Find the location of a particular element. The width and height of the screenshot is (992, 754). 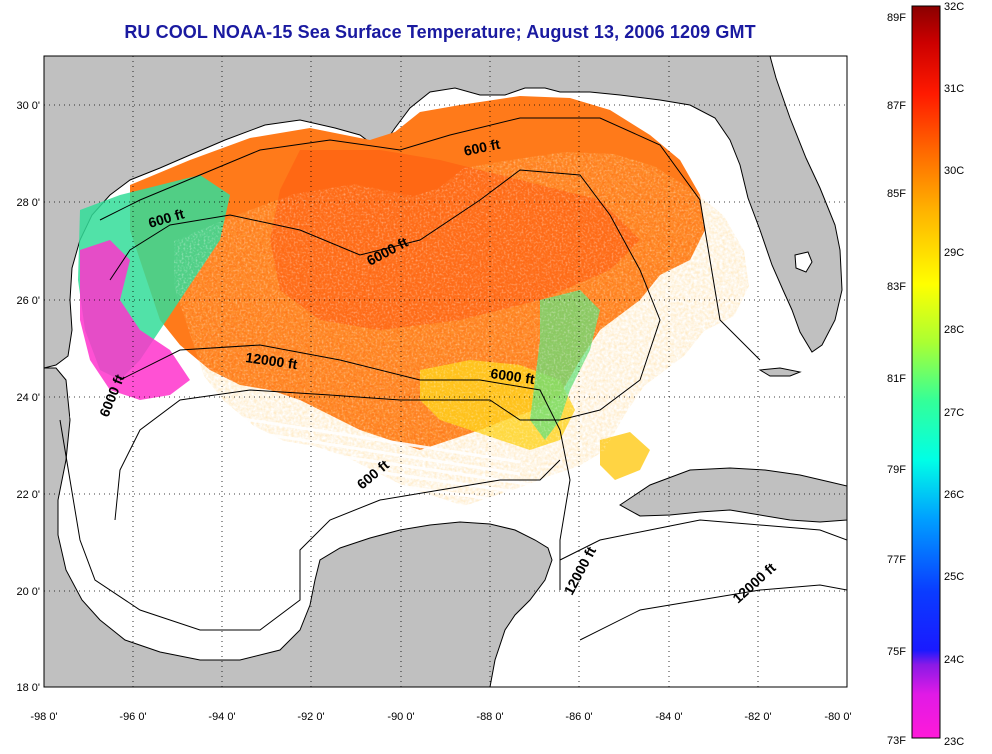

contour-label-12000ft-w: 12000 ft is located at coordinates (272, 360).